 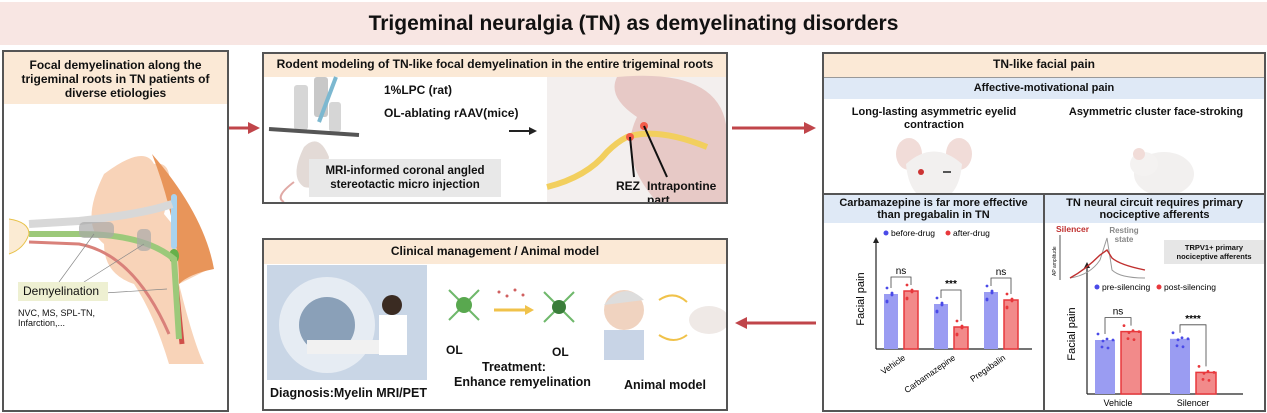 What do you see at coordinates (454, 350) in the screenshot?
I see `ol-label-1: OL` at bounding box center [454, 350].